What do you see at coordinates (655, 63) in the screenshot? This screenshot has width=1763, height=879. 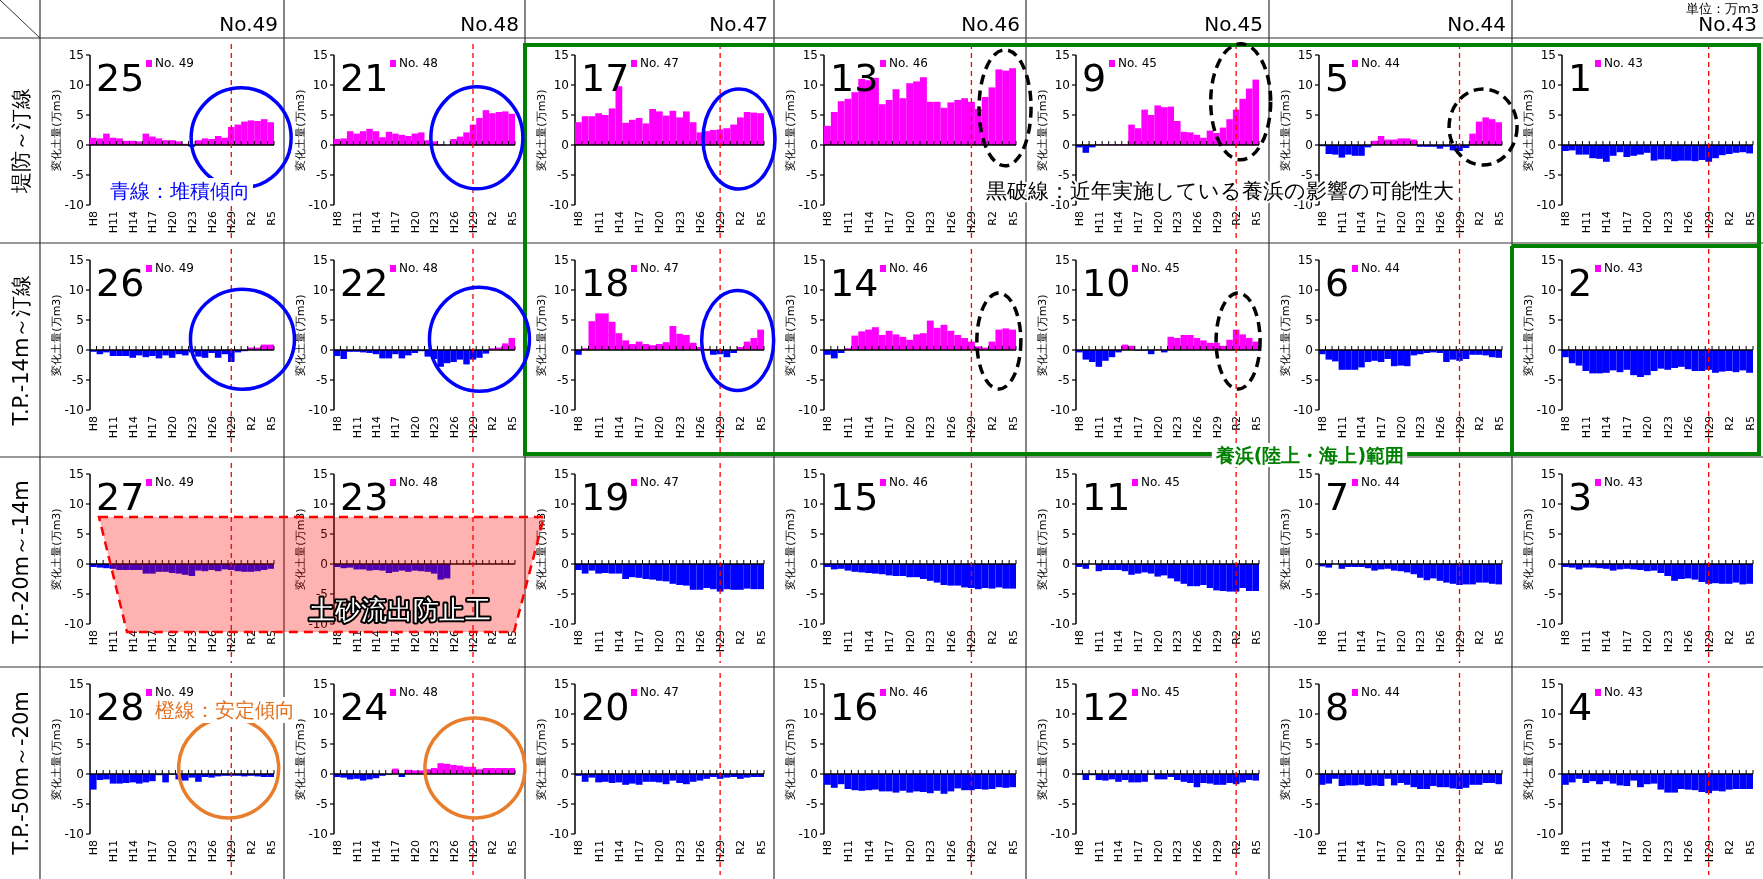 I see `legend: No. 47` at bounding box center [655, 63].